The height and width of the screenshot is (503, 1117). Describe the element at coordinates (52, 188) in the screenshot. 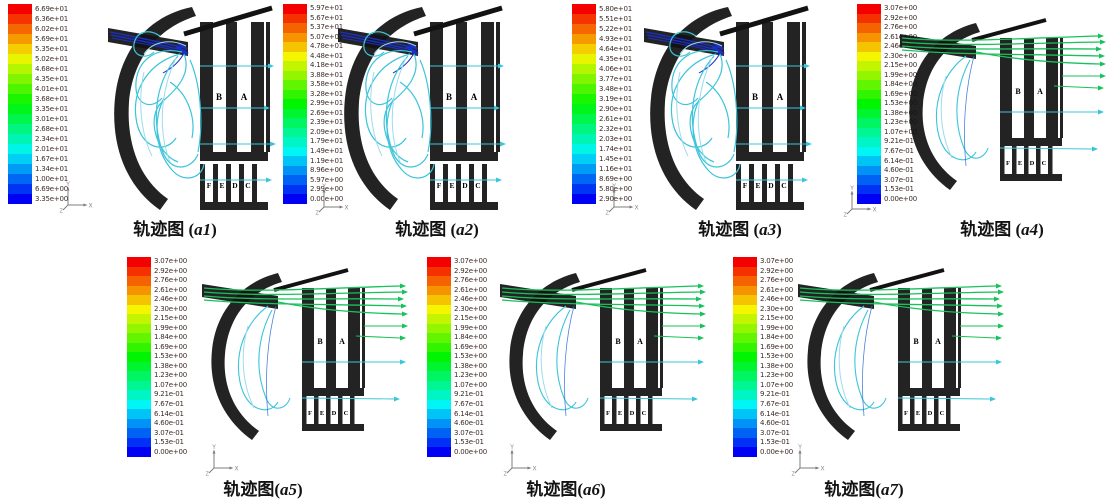

I see `colorbar-tick-label: 6.69e+00` at that location.